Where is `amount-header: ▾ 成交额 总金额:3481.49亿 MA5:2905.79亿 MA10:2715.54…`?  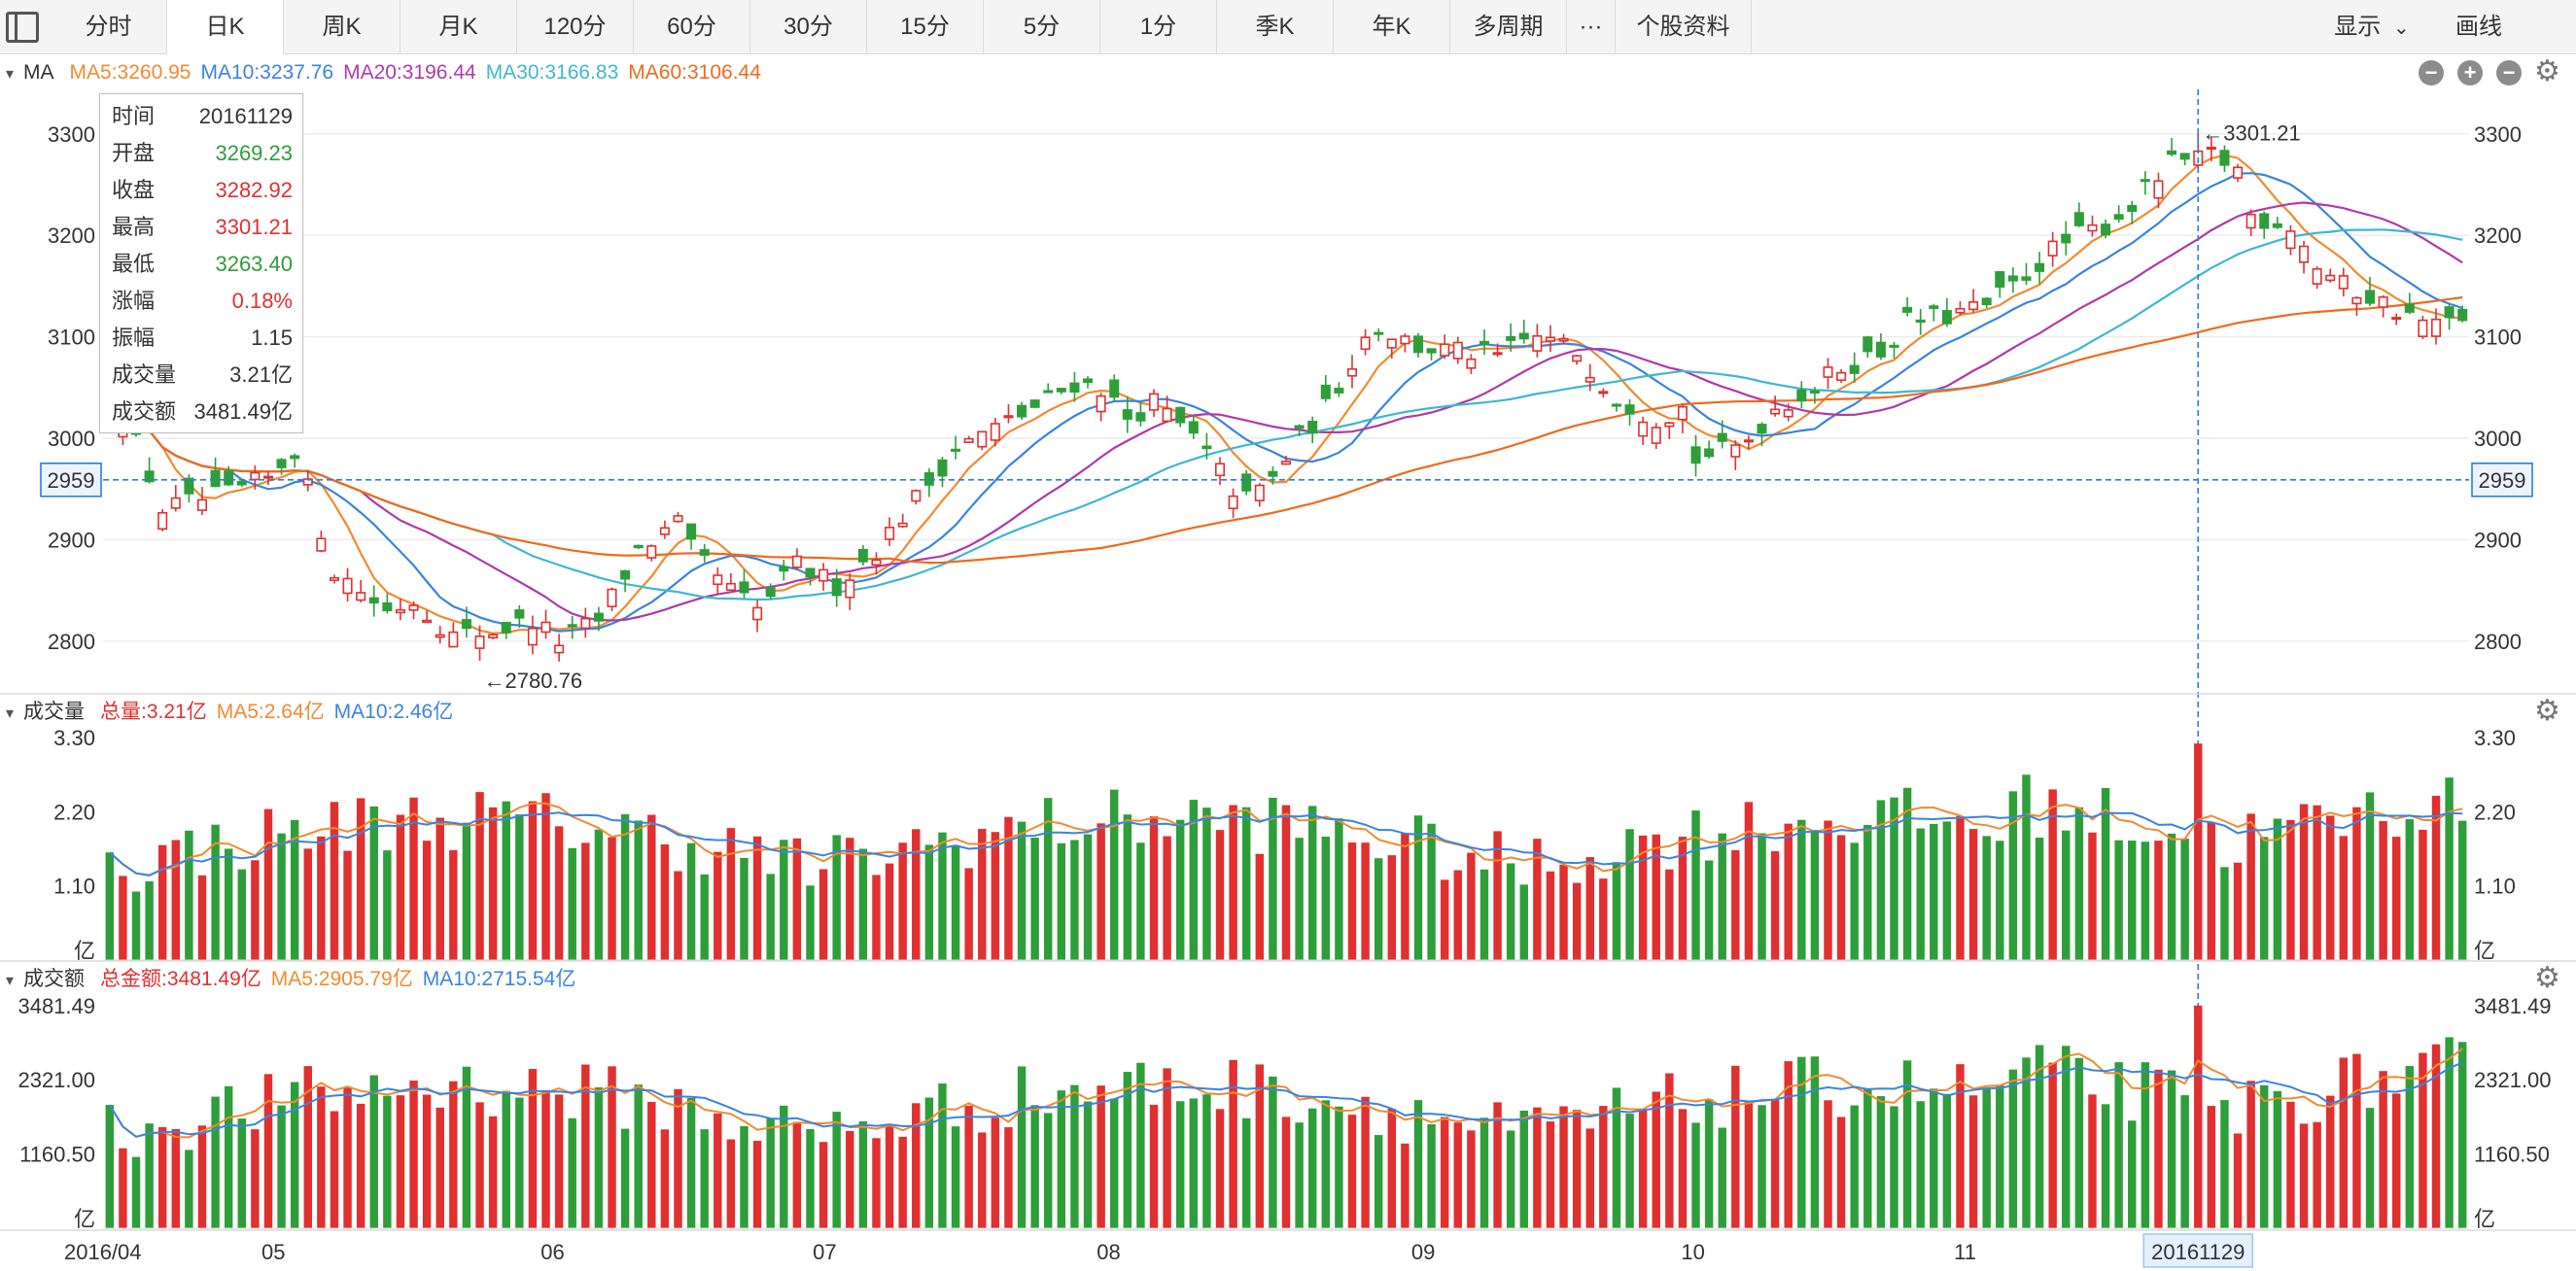 amount-header: ▾ 成交额 总金额:3481.49亿 MA5:2905.79亿 MA10:2715.54… is located at coordinates (300, 979).